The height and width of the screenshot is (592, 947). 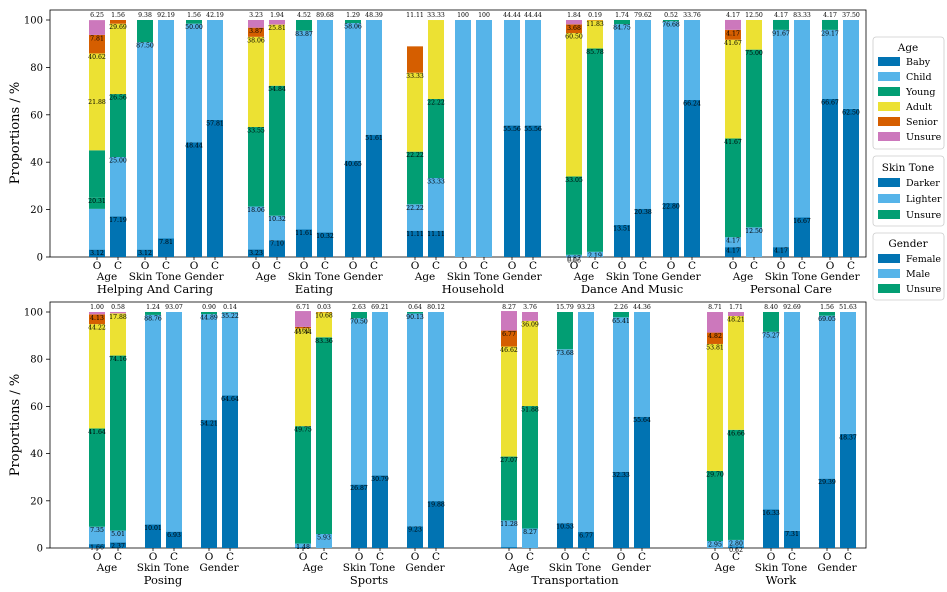 What do you see at coordinates (715, 545) in the screenshot?
I see `value-label: 2.95` at bounding box center [715, 545].